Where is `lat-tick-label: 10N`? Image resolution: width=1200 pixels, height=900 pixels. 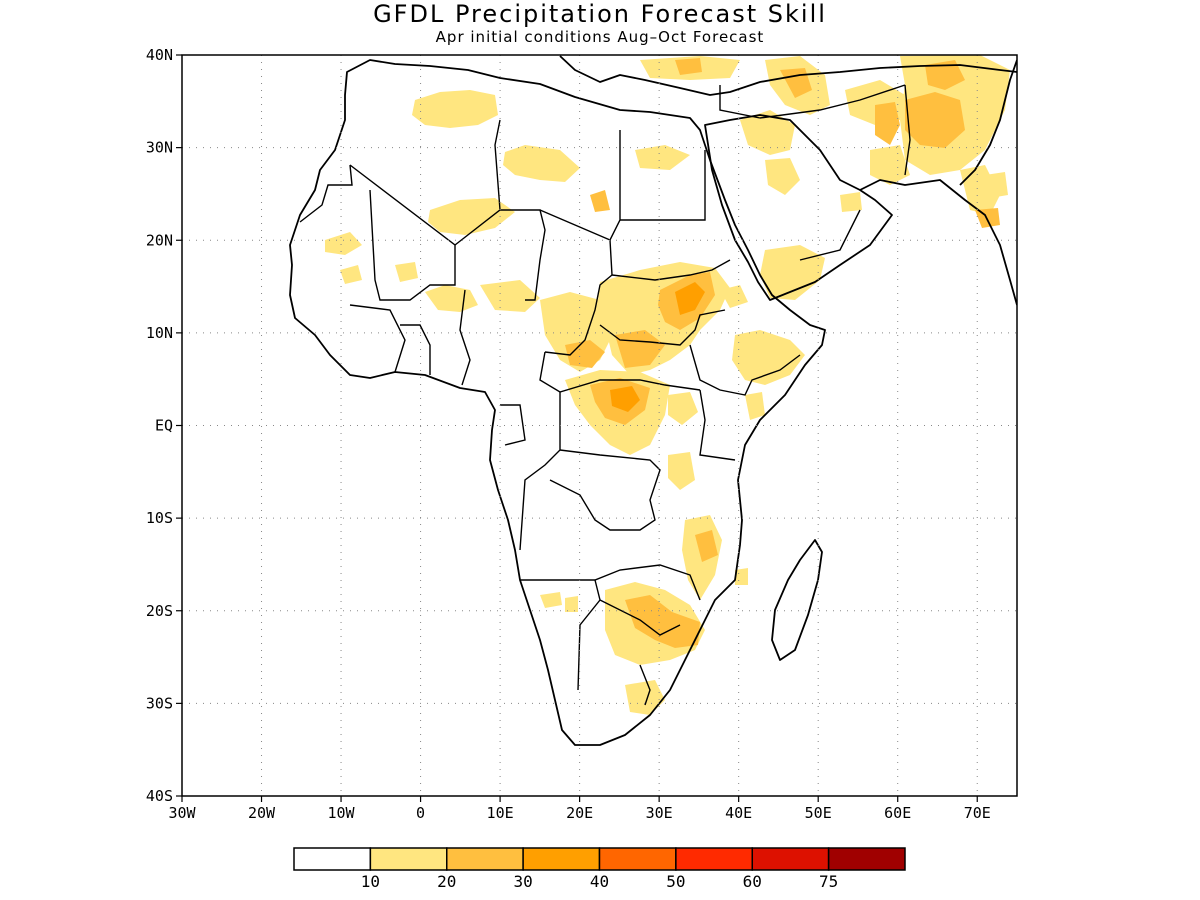
lat-tick-label: 10N is located at coordinates (159, 333).